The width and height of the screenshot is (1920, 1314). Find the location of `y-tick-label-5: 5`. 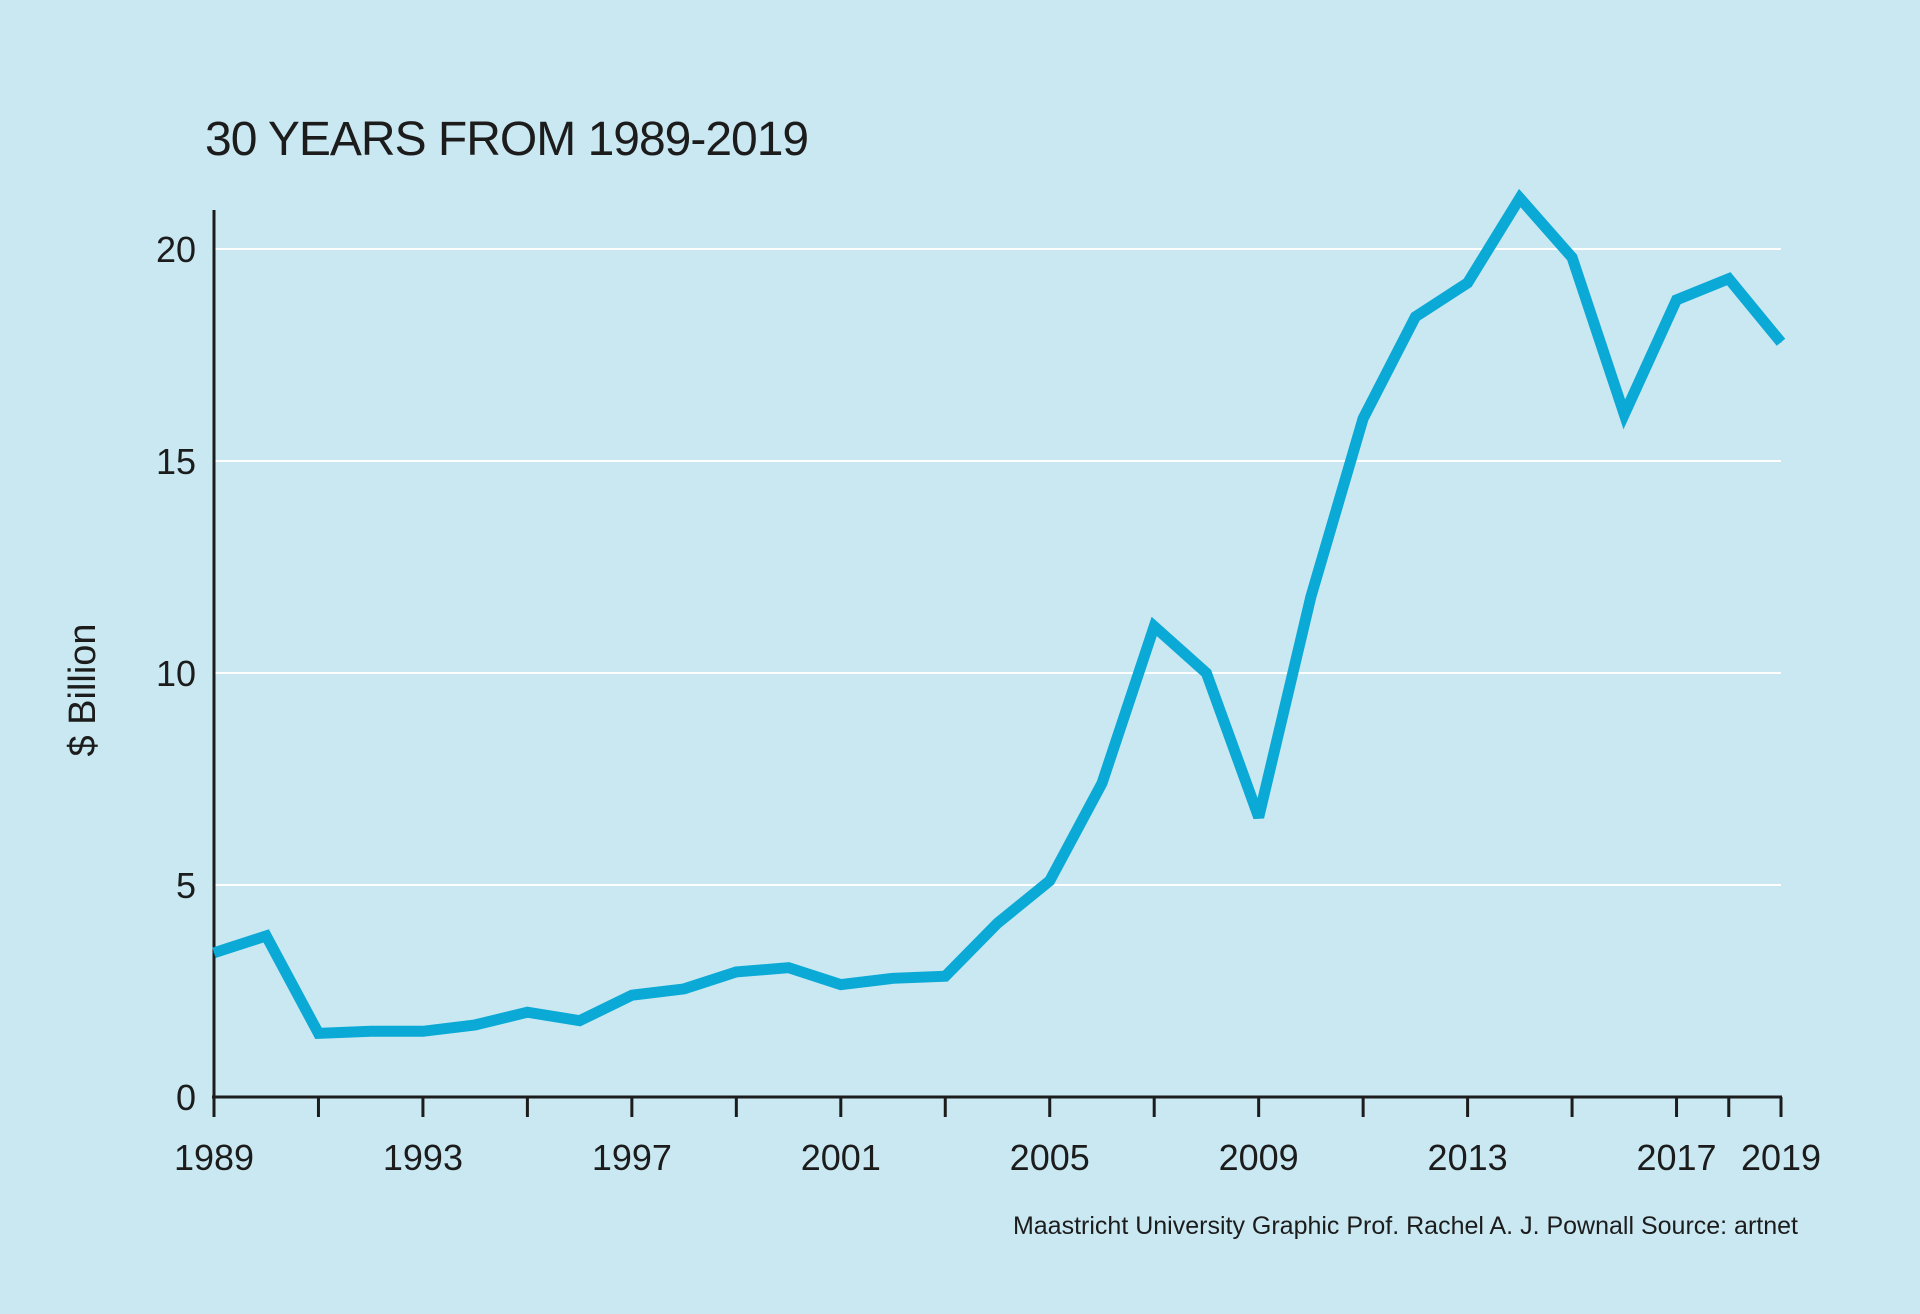

y-tick-label-5: 5 is located at coordinates (186, 885).